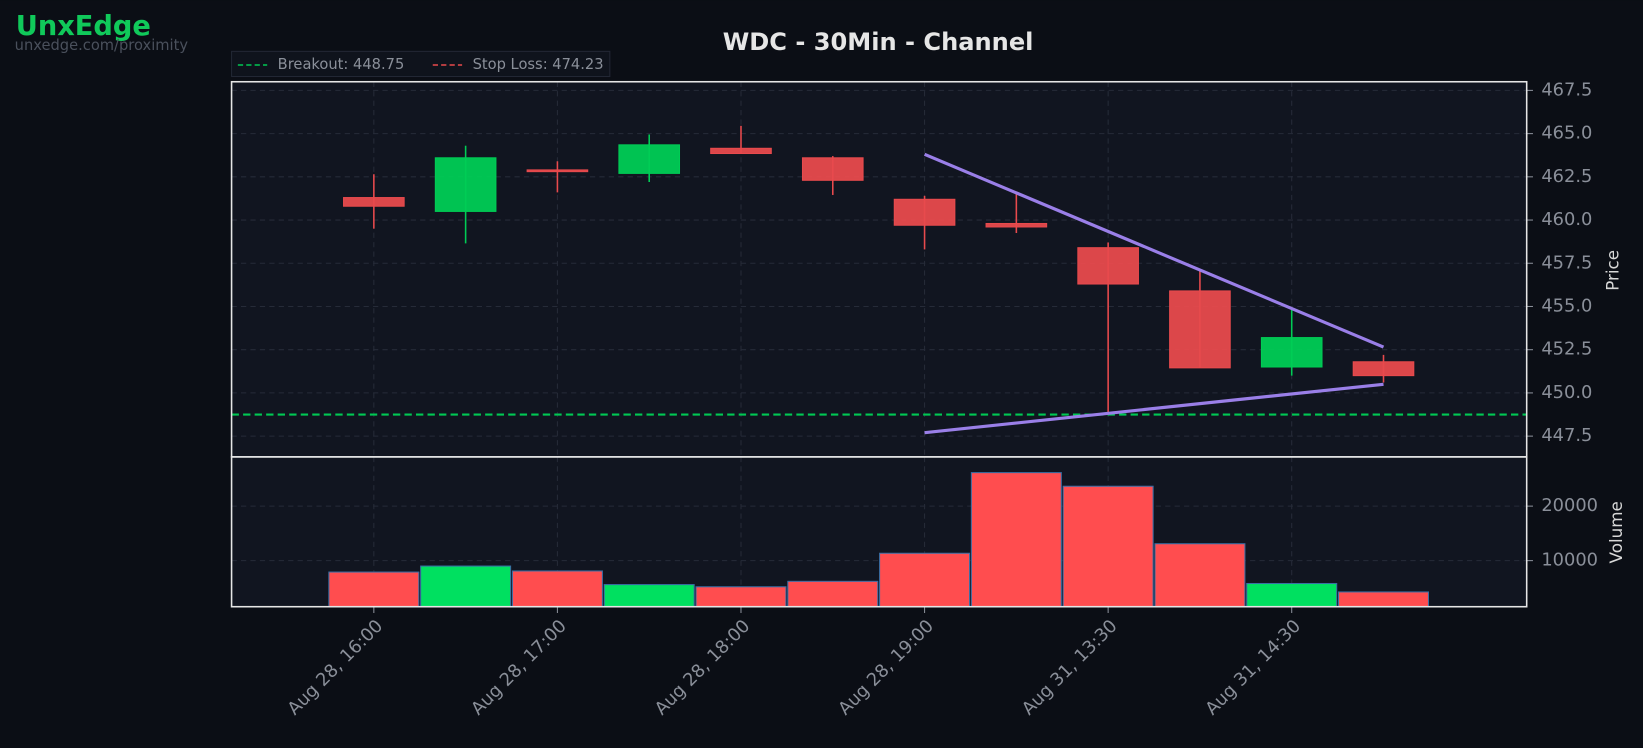 This screenshot has height=748, width=1643. I want to click on y-tick-label: 10000, so click(1569, 560).